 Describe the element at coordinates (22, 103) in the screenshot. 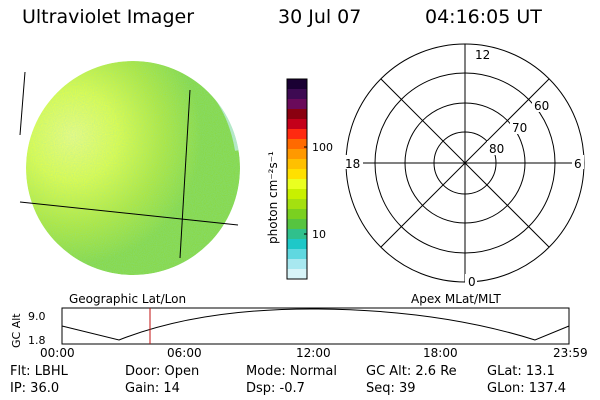

I see `gridline` at that location.